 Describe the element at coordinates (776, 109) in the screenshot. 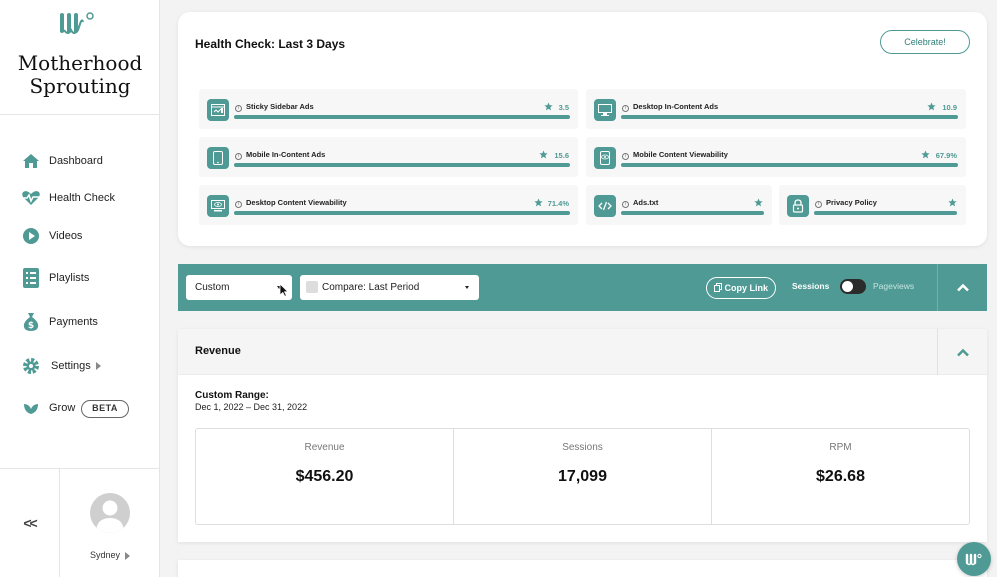

I see `health-item-desktop-in-content-ads: i Desktop In-Content Ads 10.9` at that location.